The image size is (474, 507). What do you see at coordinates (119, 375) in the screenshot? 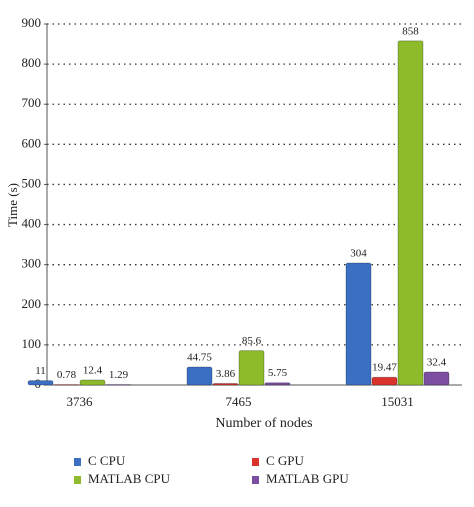
I see `value-label: 1.29` at bounding box center [119, 375].